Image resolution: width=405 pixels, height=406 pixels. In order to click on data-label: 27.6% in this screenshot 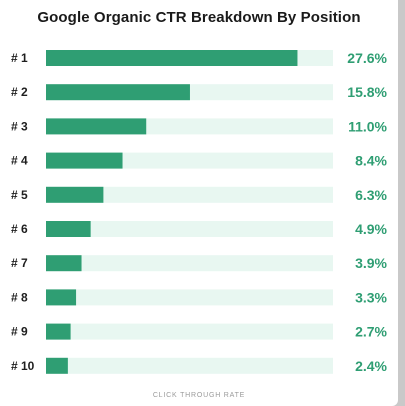, I will do `click(367, 58)`.